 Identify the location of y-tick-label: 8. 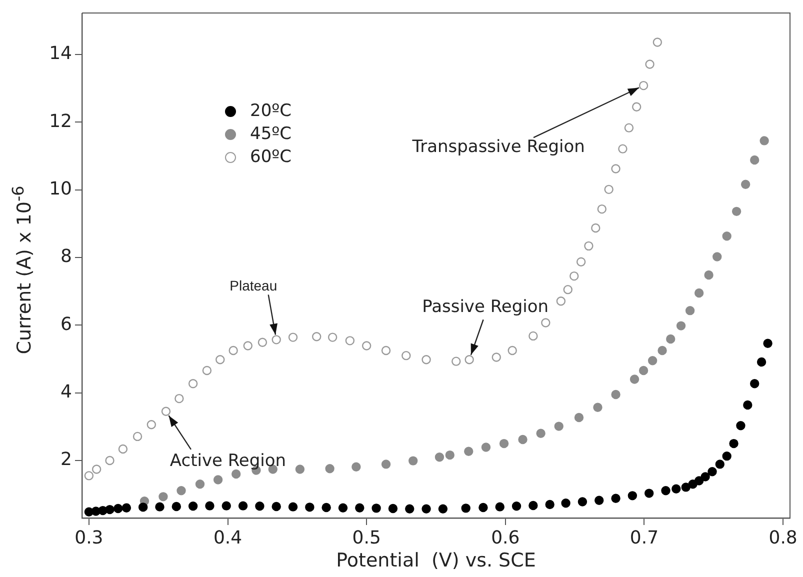
(66, 257).